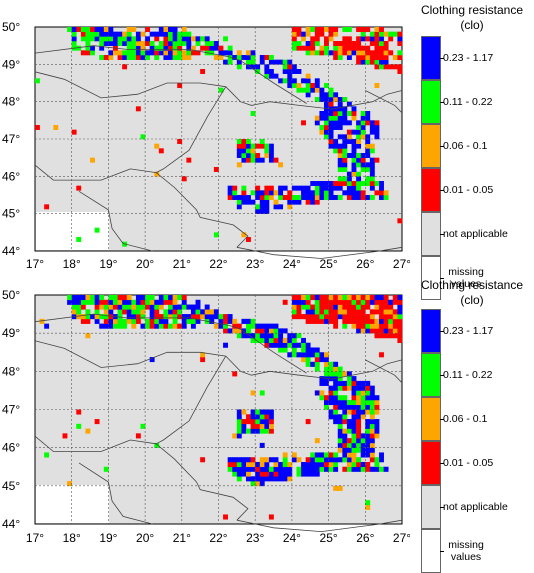  I want to click on legend-label: 0.11 - 0.22, so click(468, 375).